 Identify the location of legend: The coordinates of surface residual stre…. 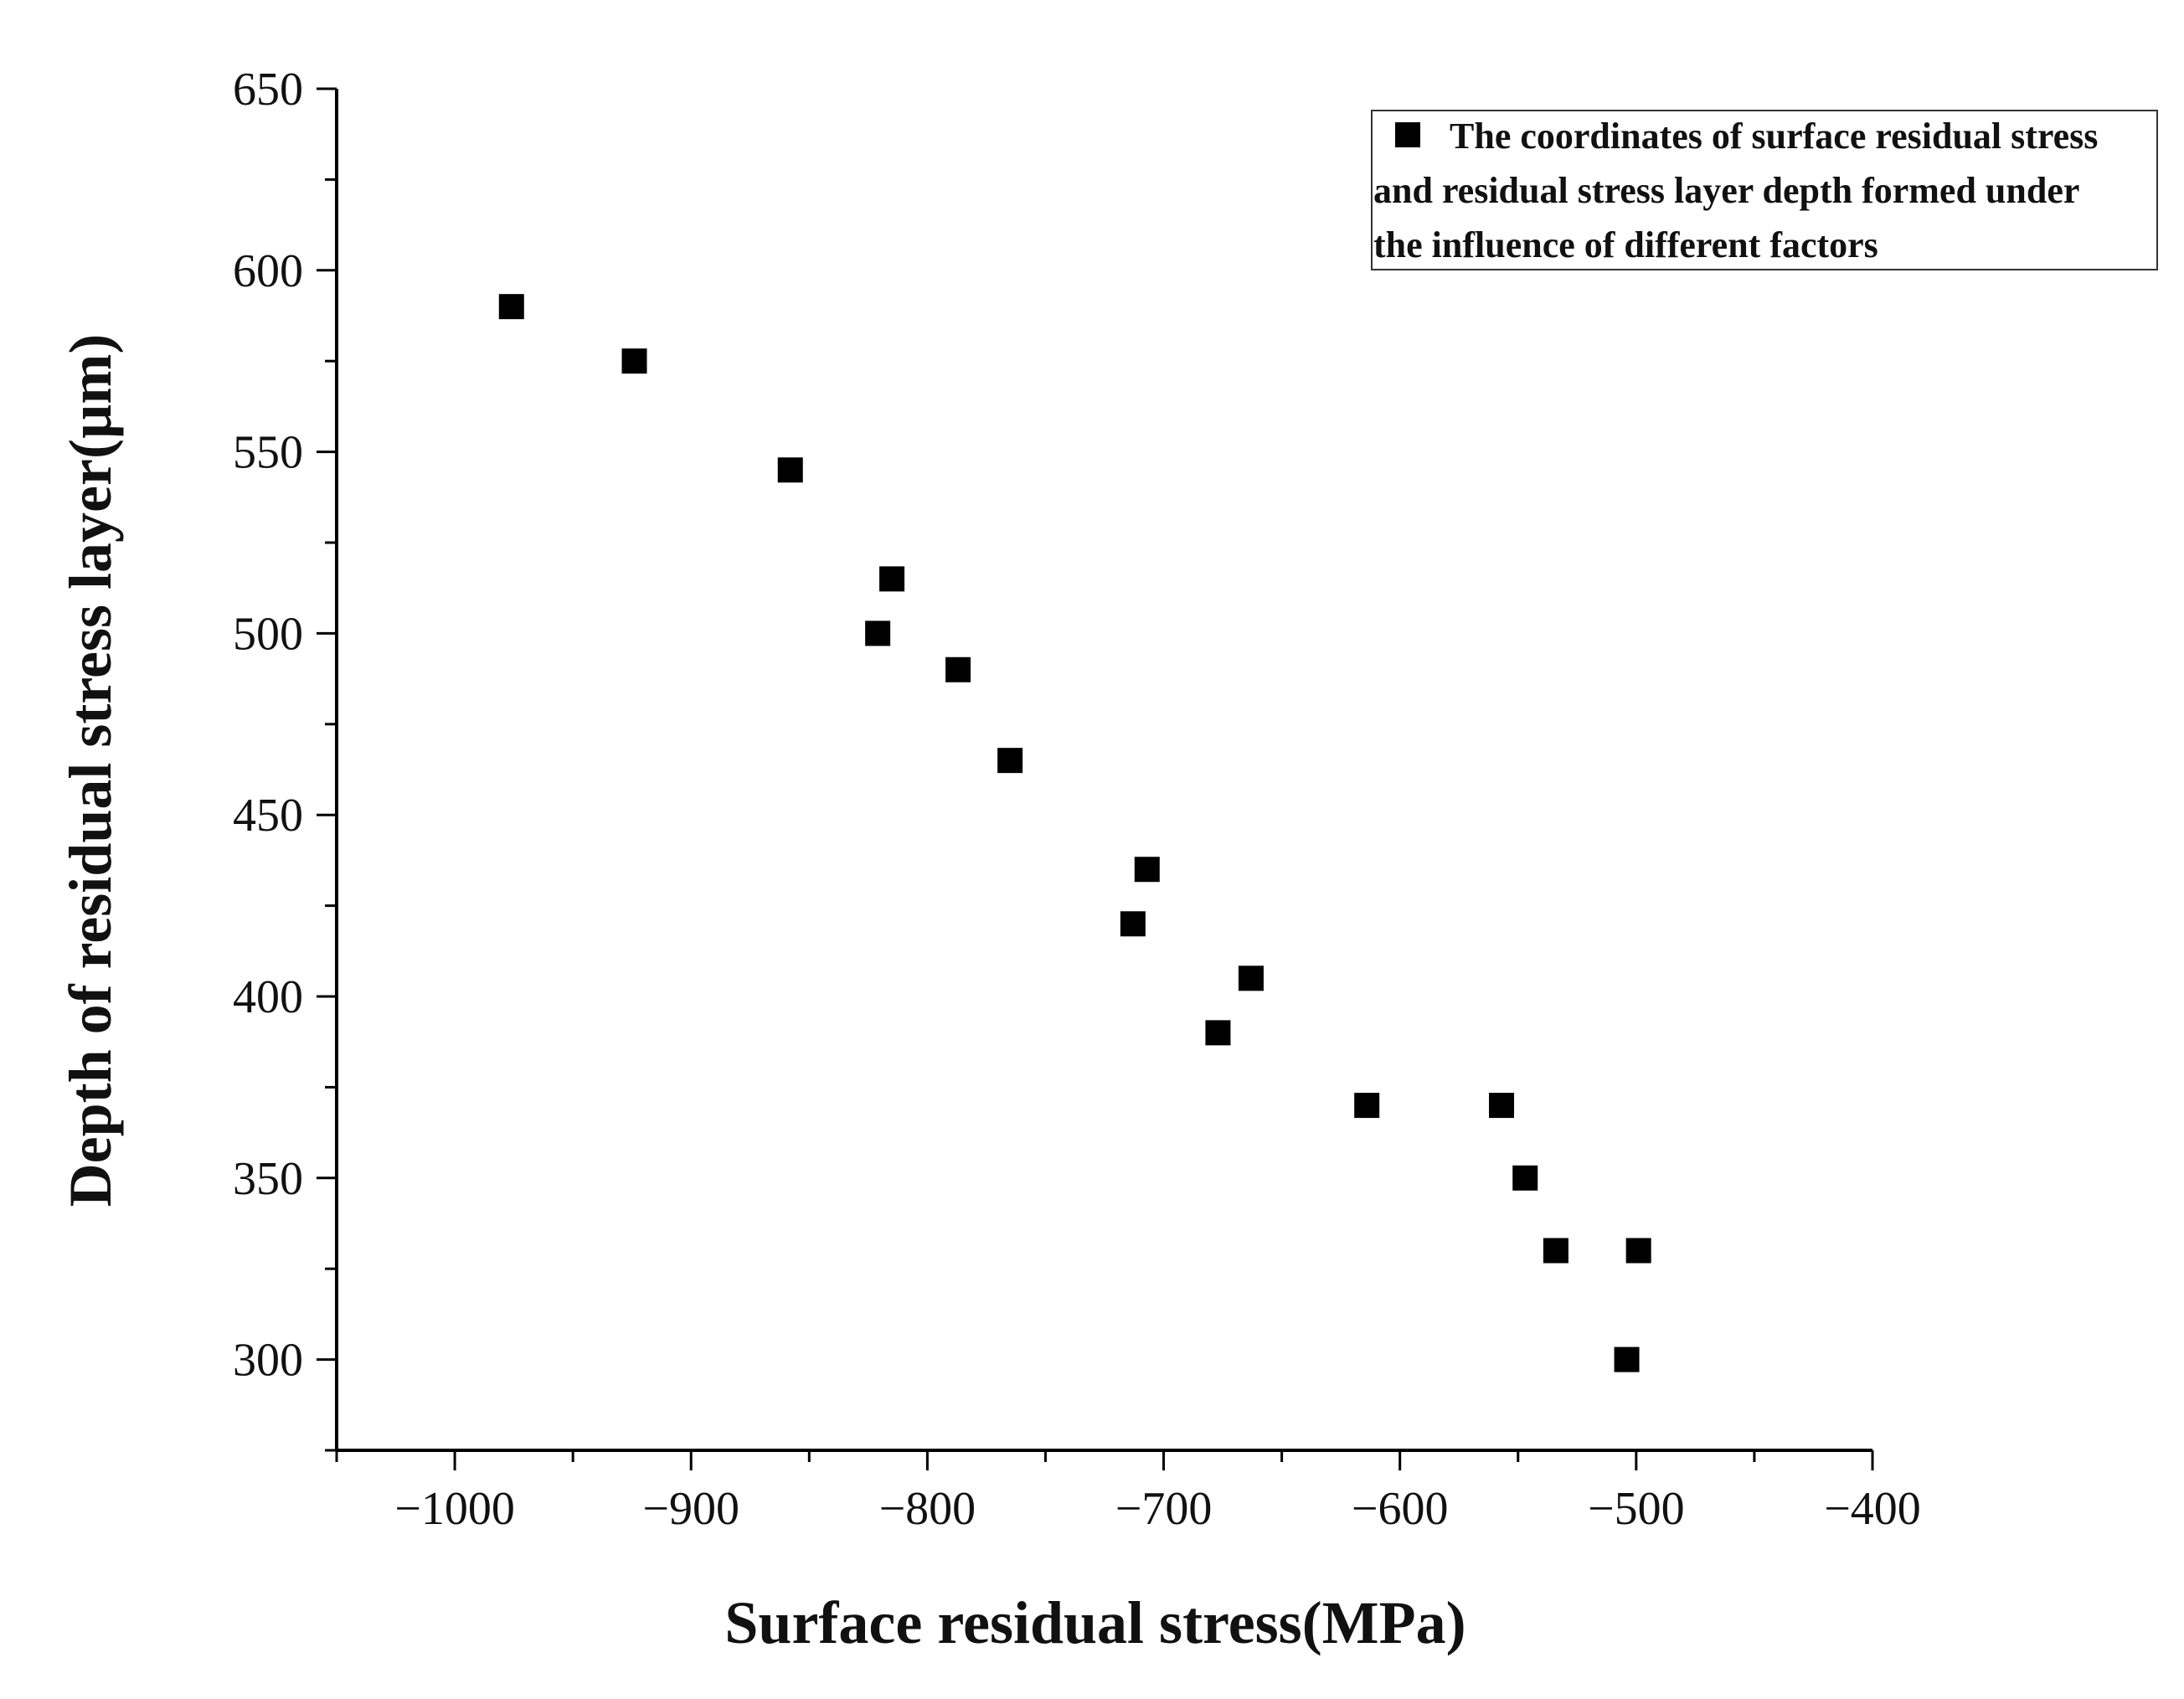
(1765, 190).